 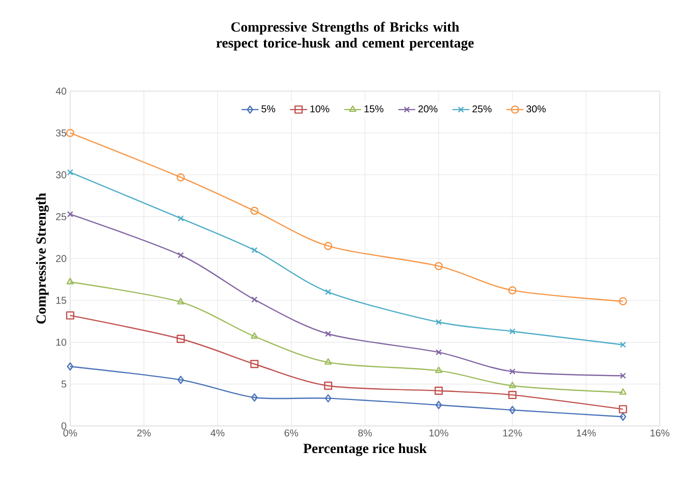 I want to click on y-tick-label: 25, so click(x=61, y=216).